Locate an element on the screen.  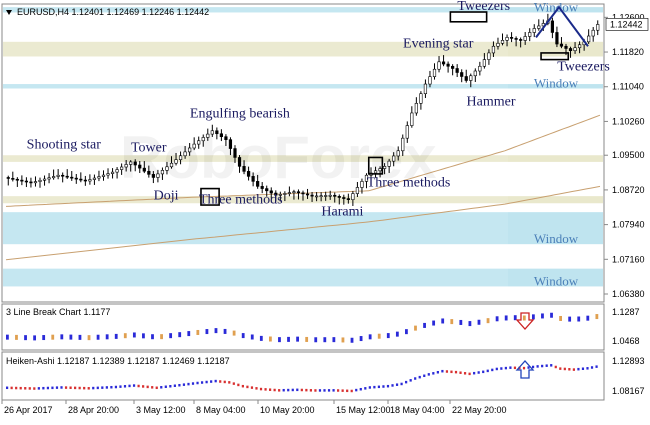
y-tick-label: 1.09500 is located at coordinates (628, 155).